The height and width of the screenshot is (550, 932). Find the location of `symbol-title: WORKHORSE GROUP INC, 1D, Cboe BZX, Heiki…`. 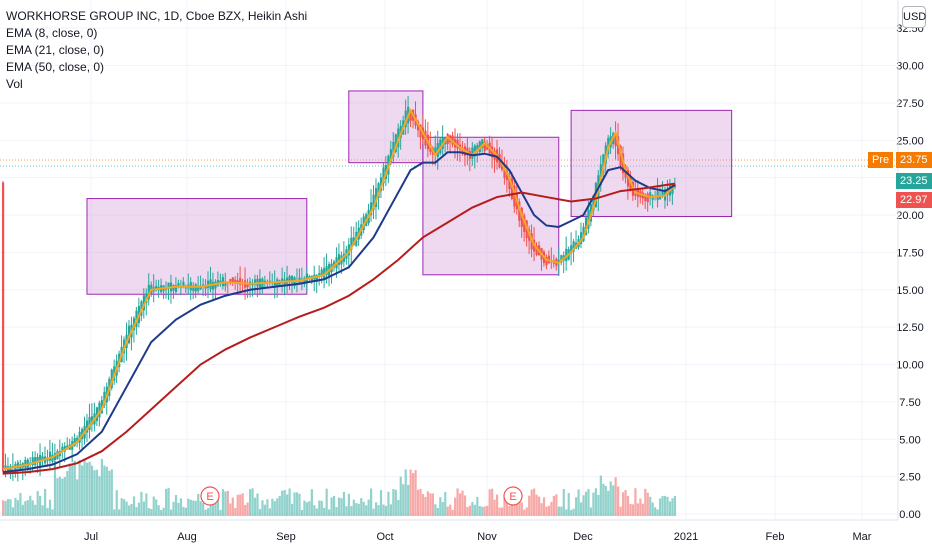

symbol-title: WORKHORSE GROUP INC, 1D, Cboe BZX, Heiki… is located at coordinates (157, 16).